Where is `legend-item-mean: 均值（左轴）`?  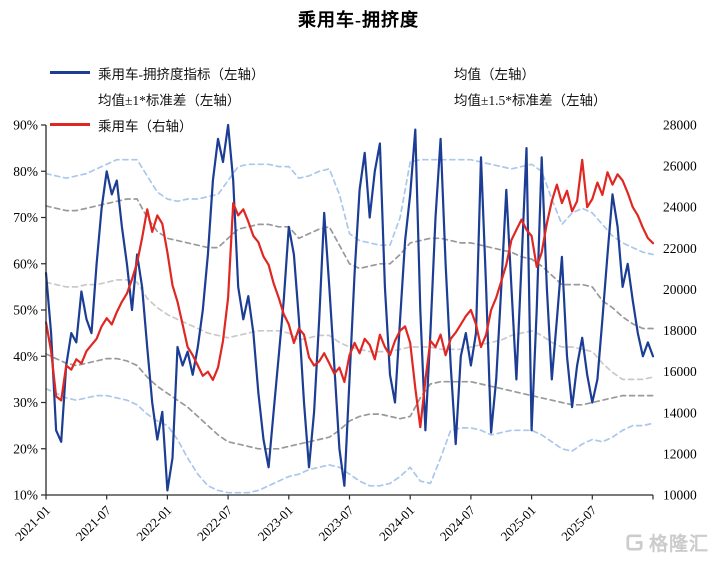
legend-item-mean: 均值（左轴） is located at coordinates (550, 72).